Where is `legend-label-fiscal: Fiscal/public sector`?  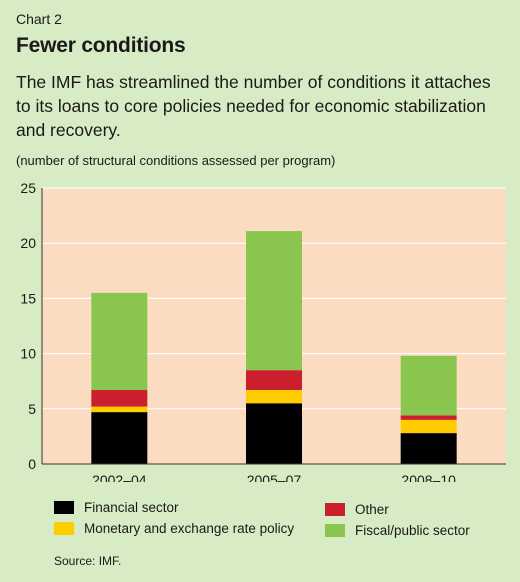
legend-label-fiscal: Fiscal/public sector is located at coordinates (412, 530).